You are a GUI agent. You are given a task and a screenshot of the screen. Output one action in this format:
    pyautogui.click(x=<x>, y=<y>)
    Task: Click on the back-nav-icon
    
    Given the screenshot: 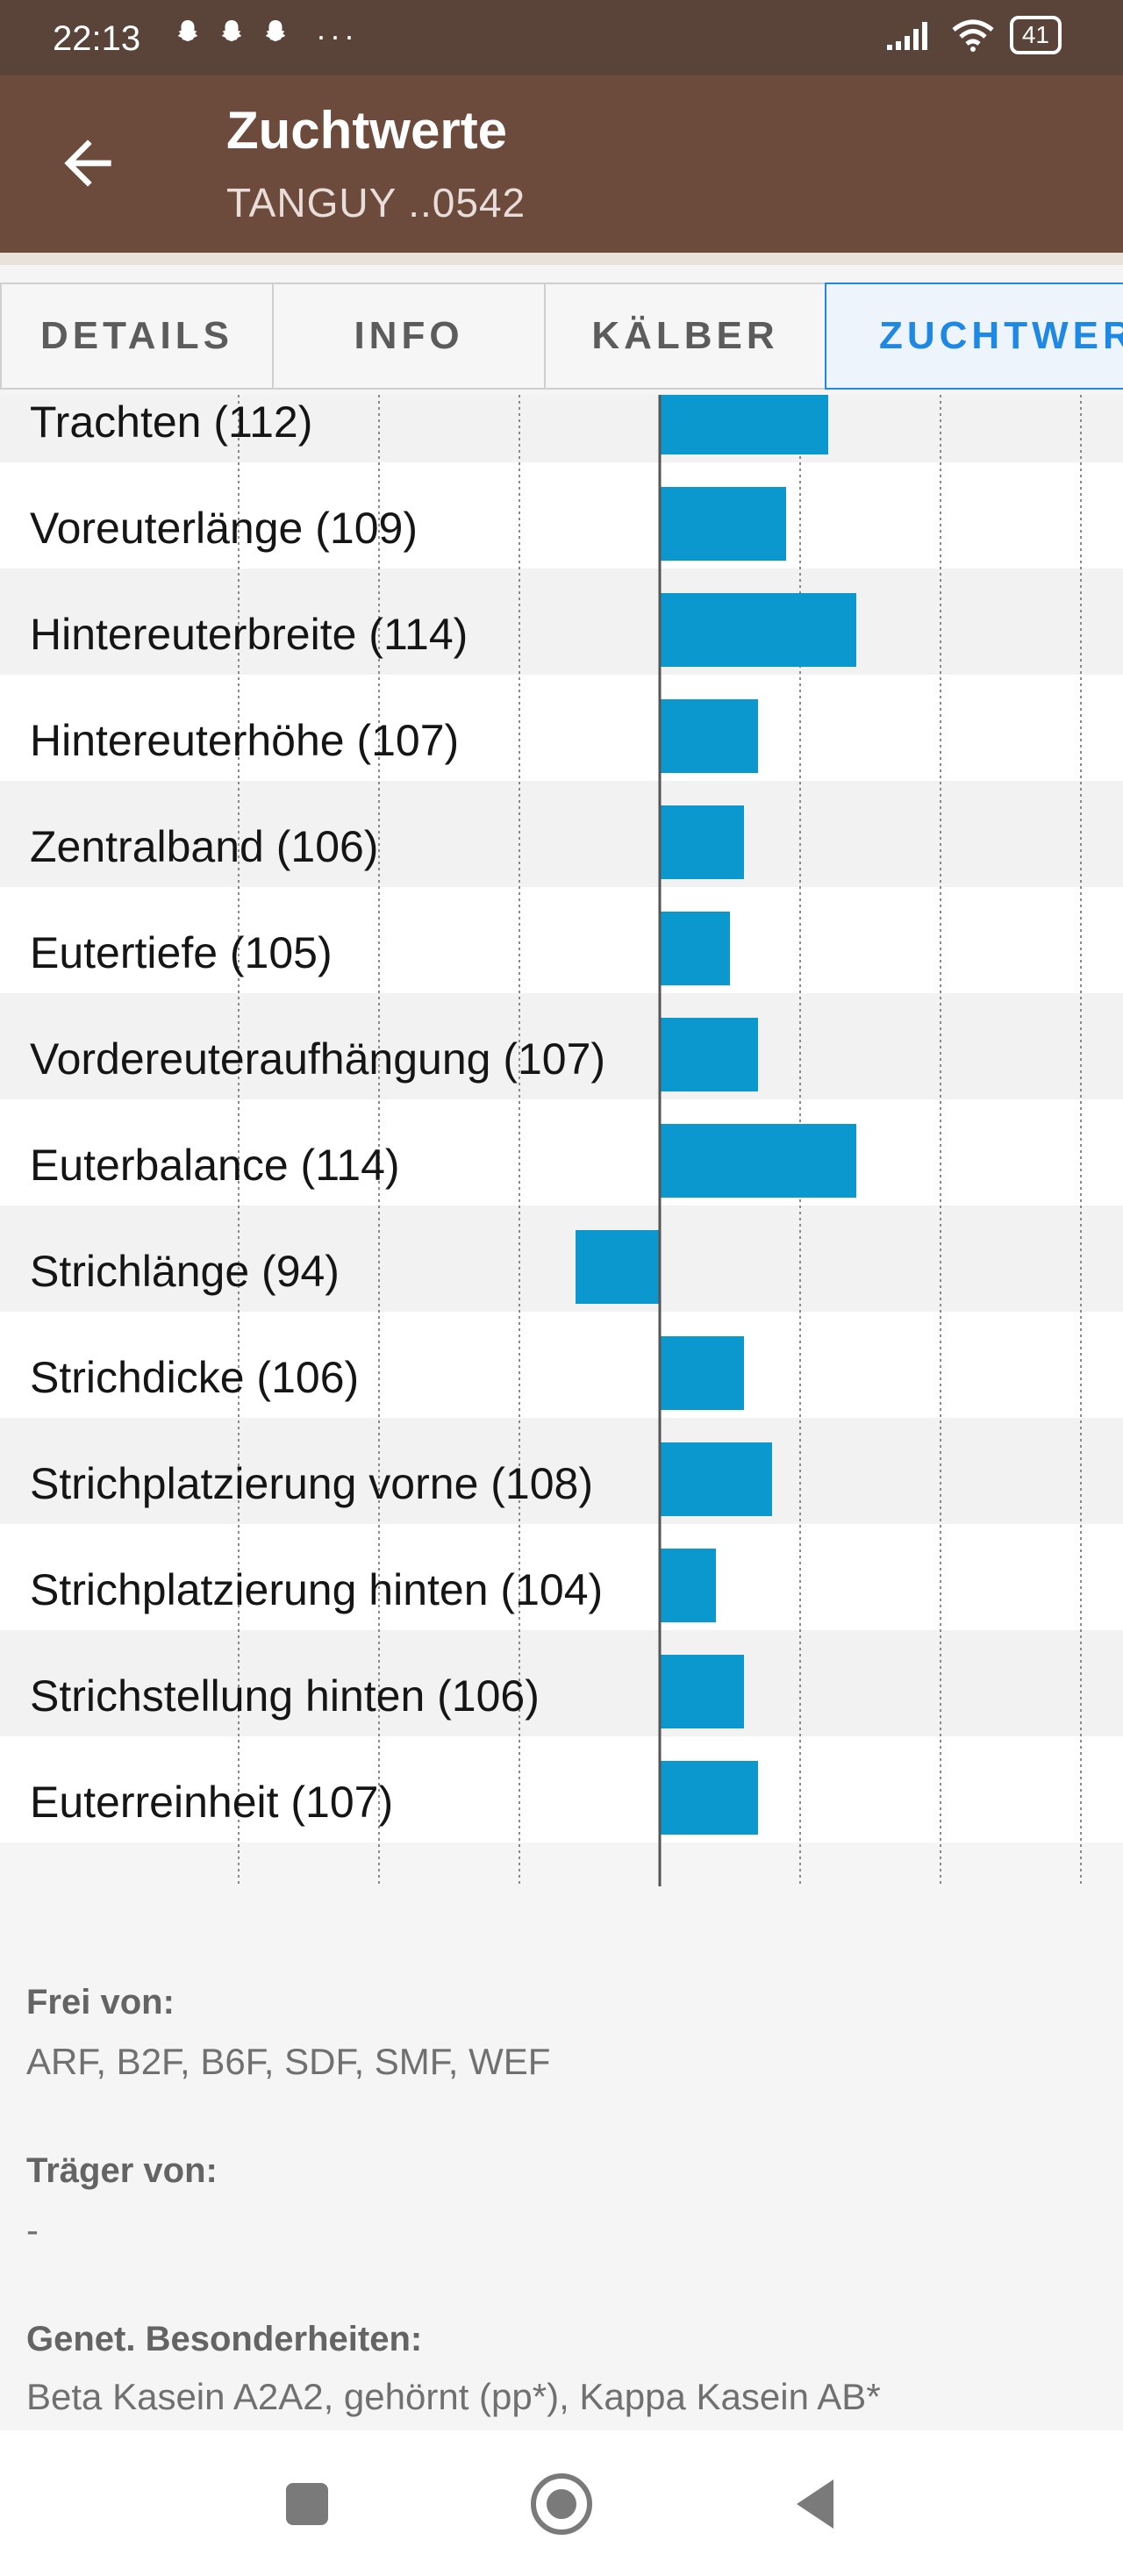 What is the action you would take?
    pyautogui.click(x=816, y=2504)
    